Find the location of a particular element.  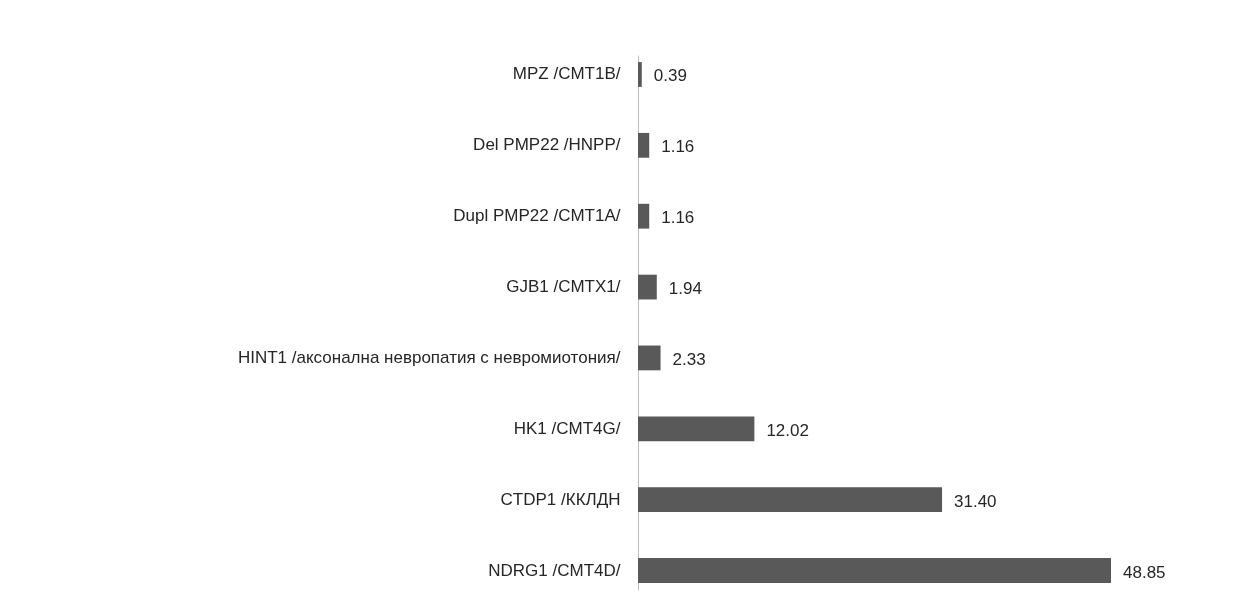

y-tick-label: HK1 /CMT4G/ is located at coordinates (567, 428).